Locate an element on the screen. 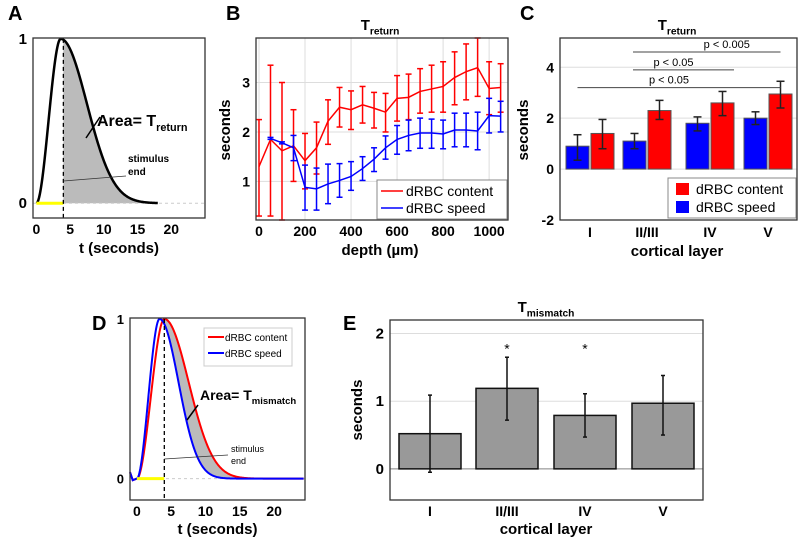 The height and width of the screenshot is (539, 800). c-axes-box is located at coordinates (678, 129).